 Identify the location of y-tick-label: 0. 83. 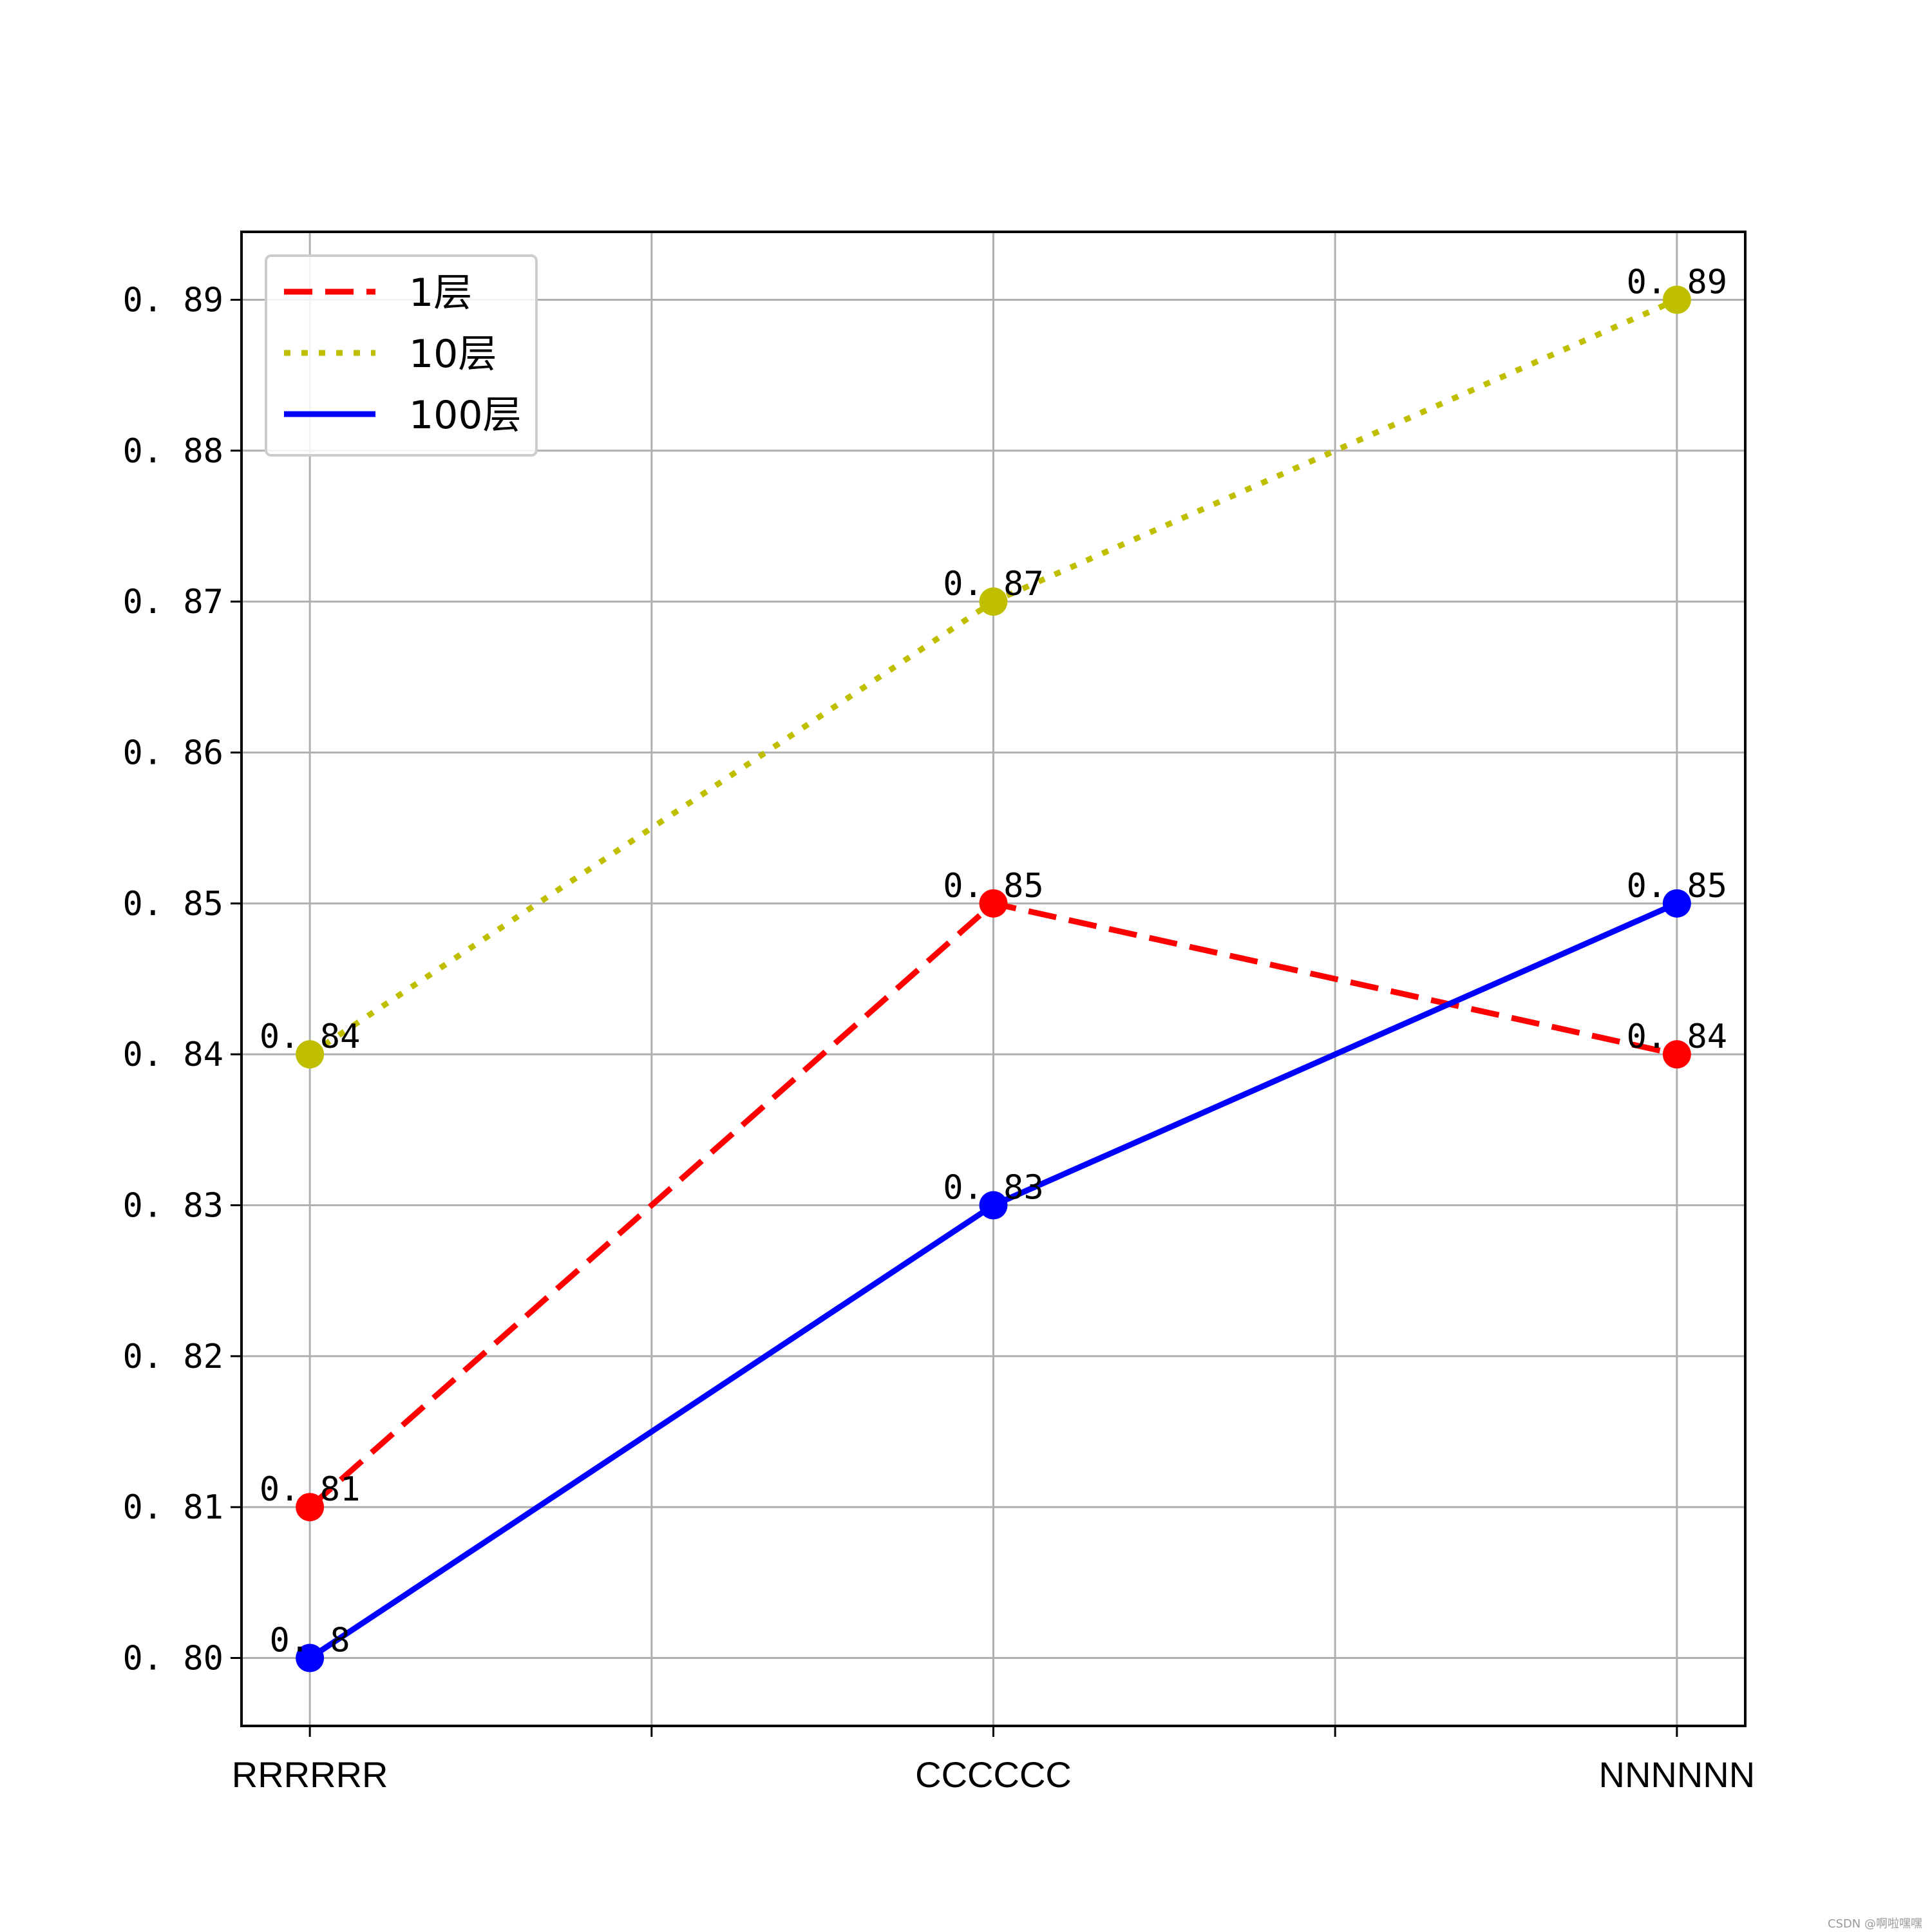
(173, 1206).